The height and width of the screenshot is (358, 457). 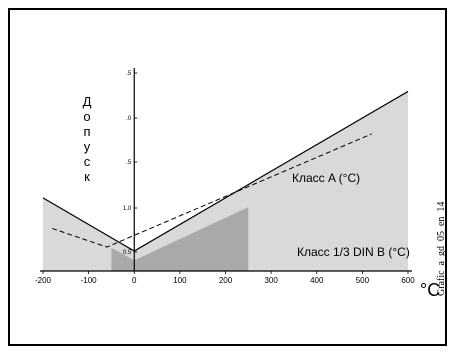 I want to click on x-tick-label: -100, so click(x=89, y=280).